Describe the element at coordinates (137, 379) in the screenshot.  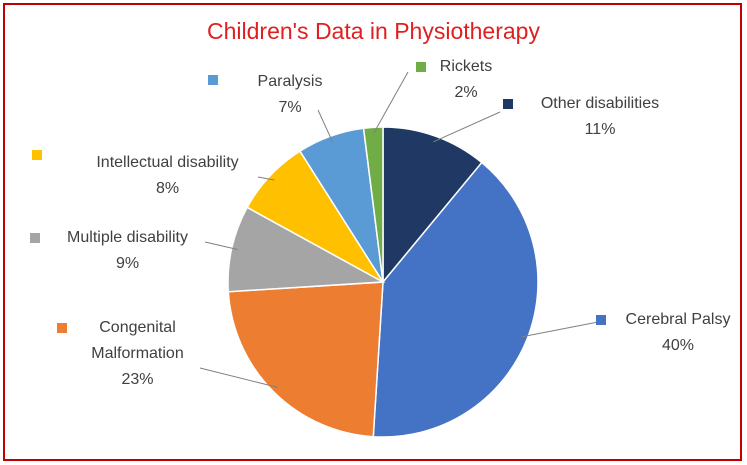
I see `label-value: 23%` at that location.